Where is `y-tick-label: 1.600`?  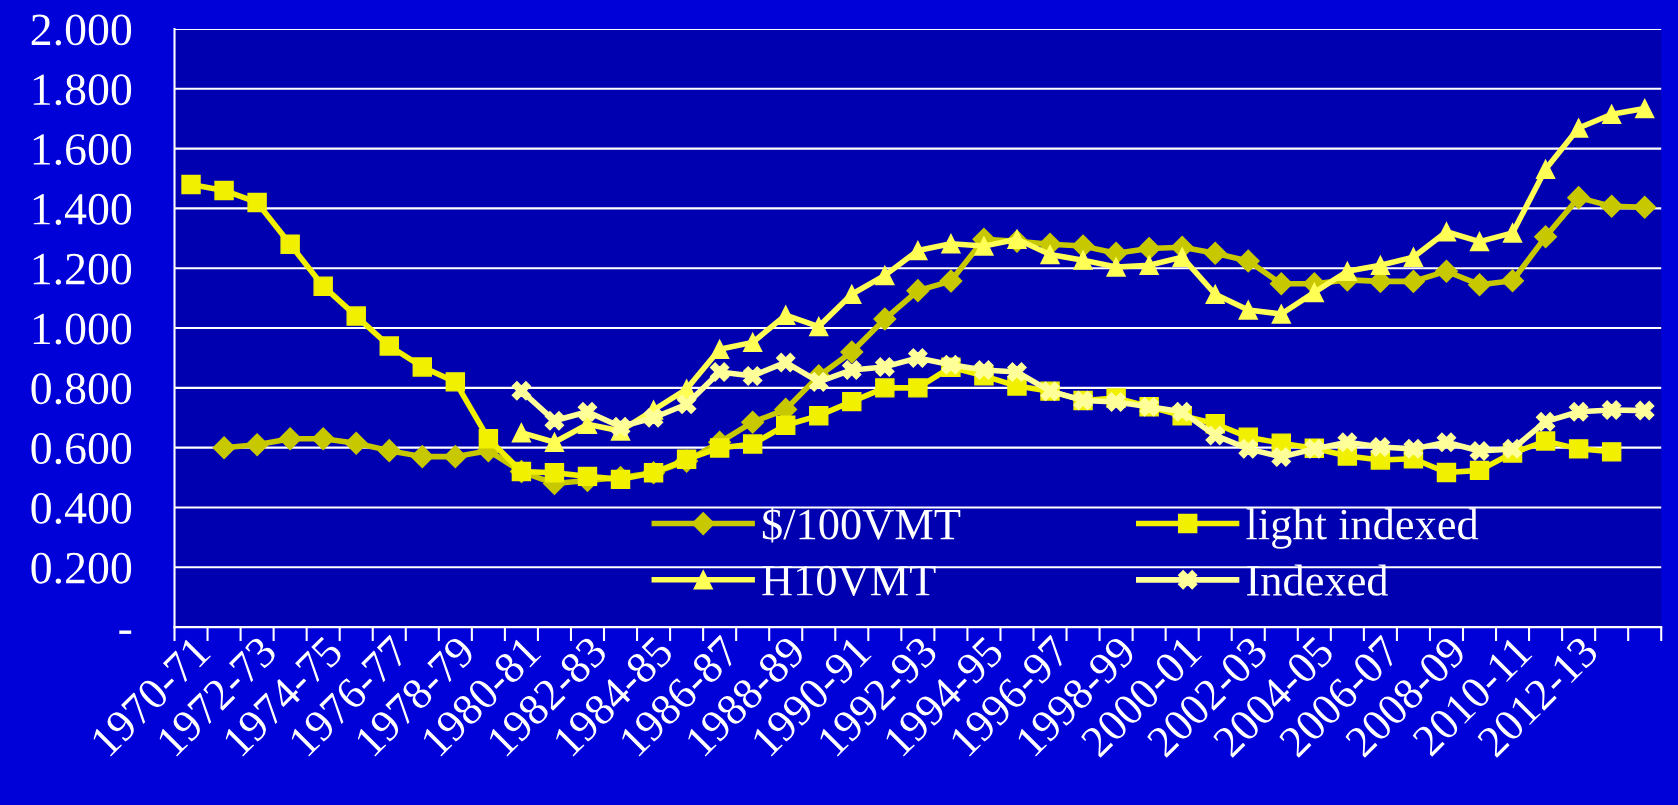
y-tick-label: 1.600 is located at coordinates (82, 150).